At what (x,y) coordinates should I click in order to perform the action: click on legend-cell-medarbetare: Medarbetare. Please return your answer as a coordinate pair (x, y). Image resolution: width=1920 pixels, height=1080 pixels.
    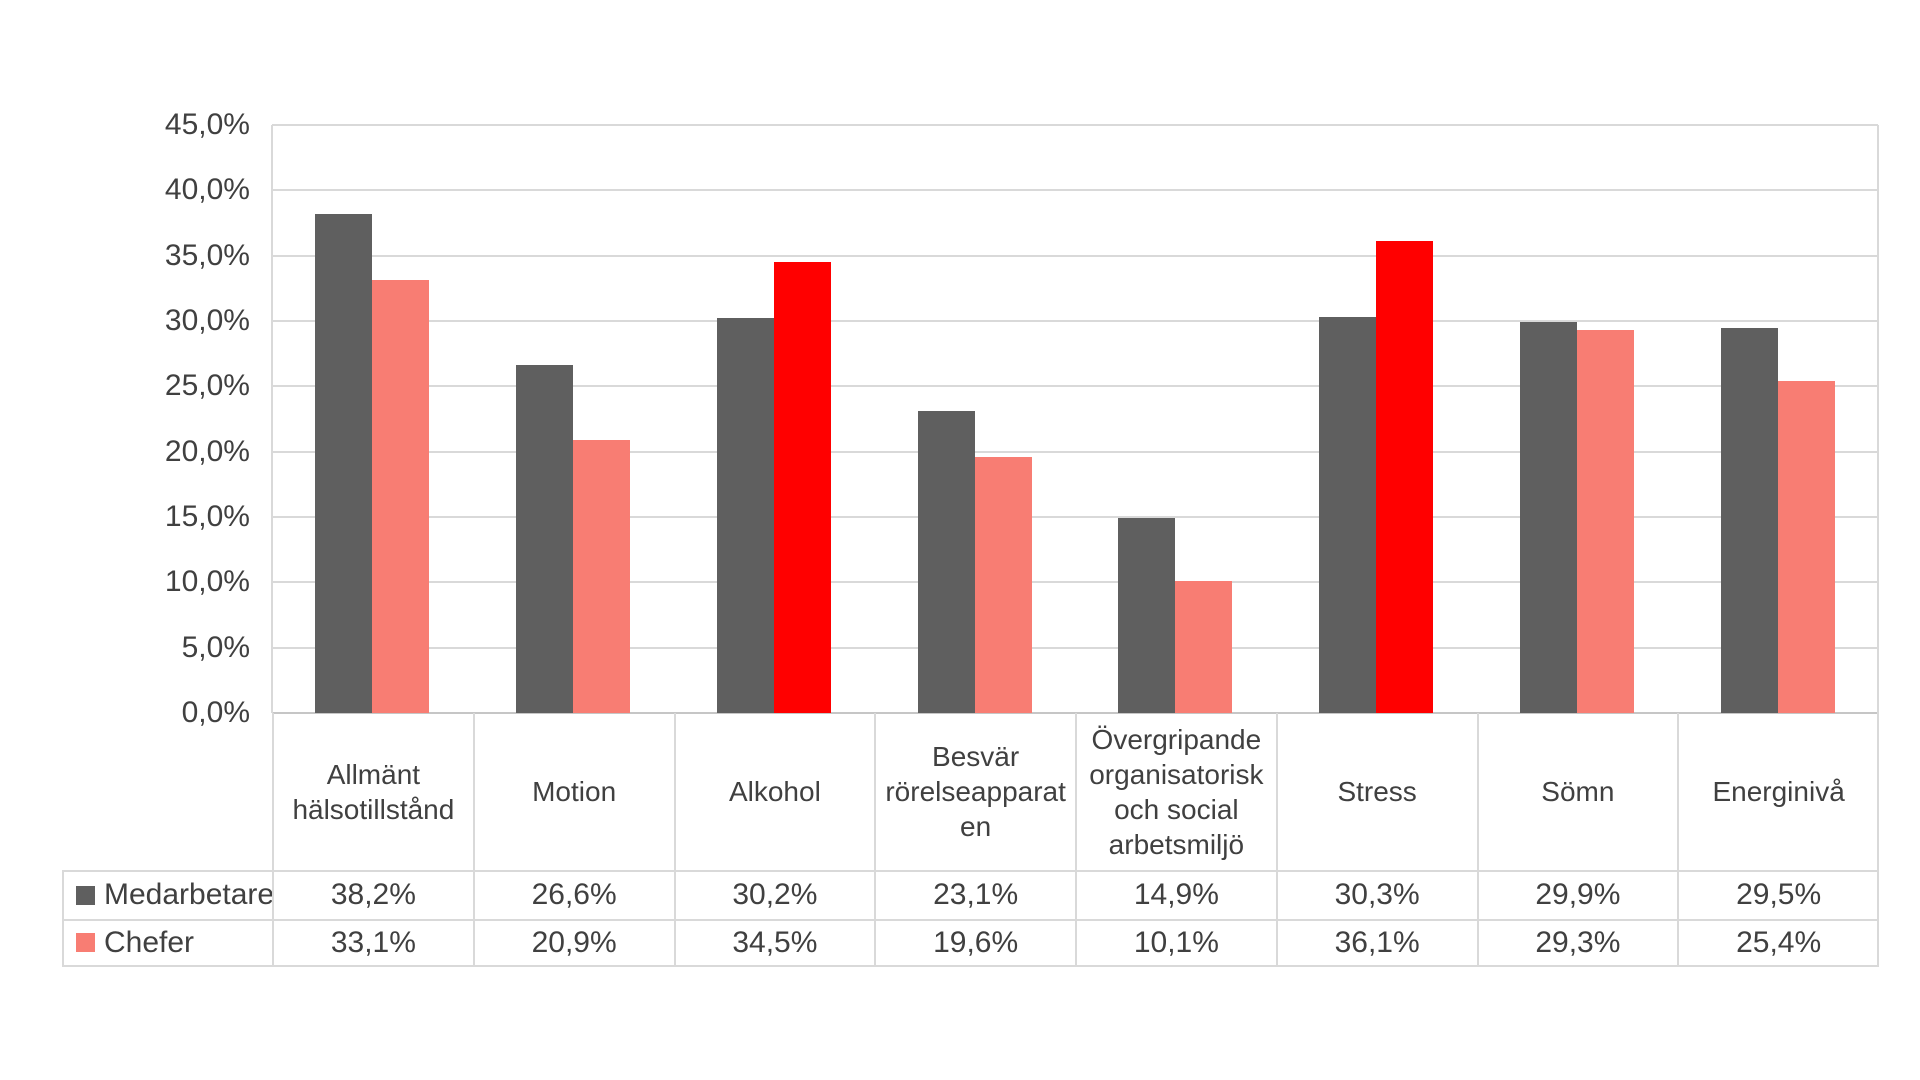
    Looking at the image, I should click on (168, 894).